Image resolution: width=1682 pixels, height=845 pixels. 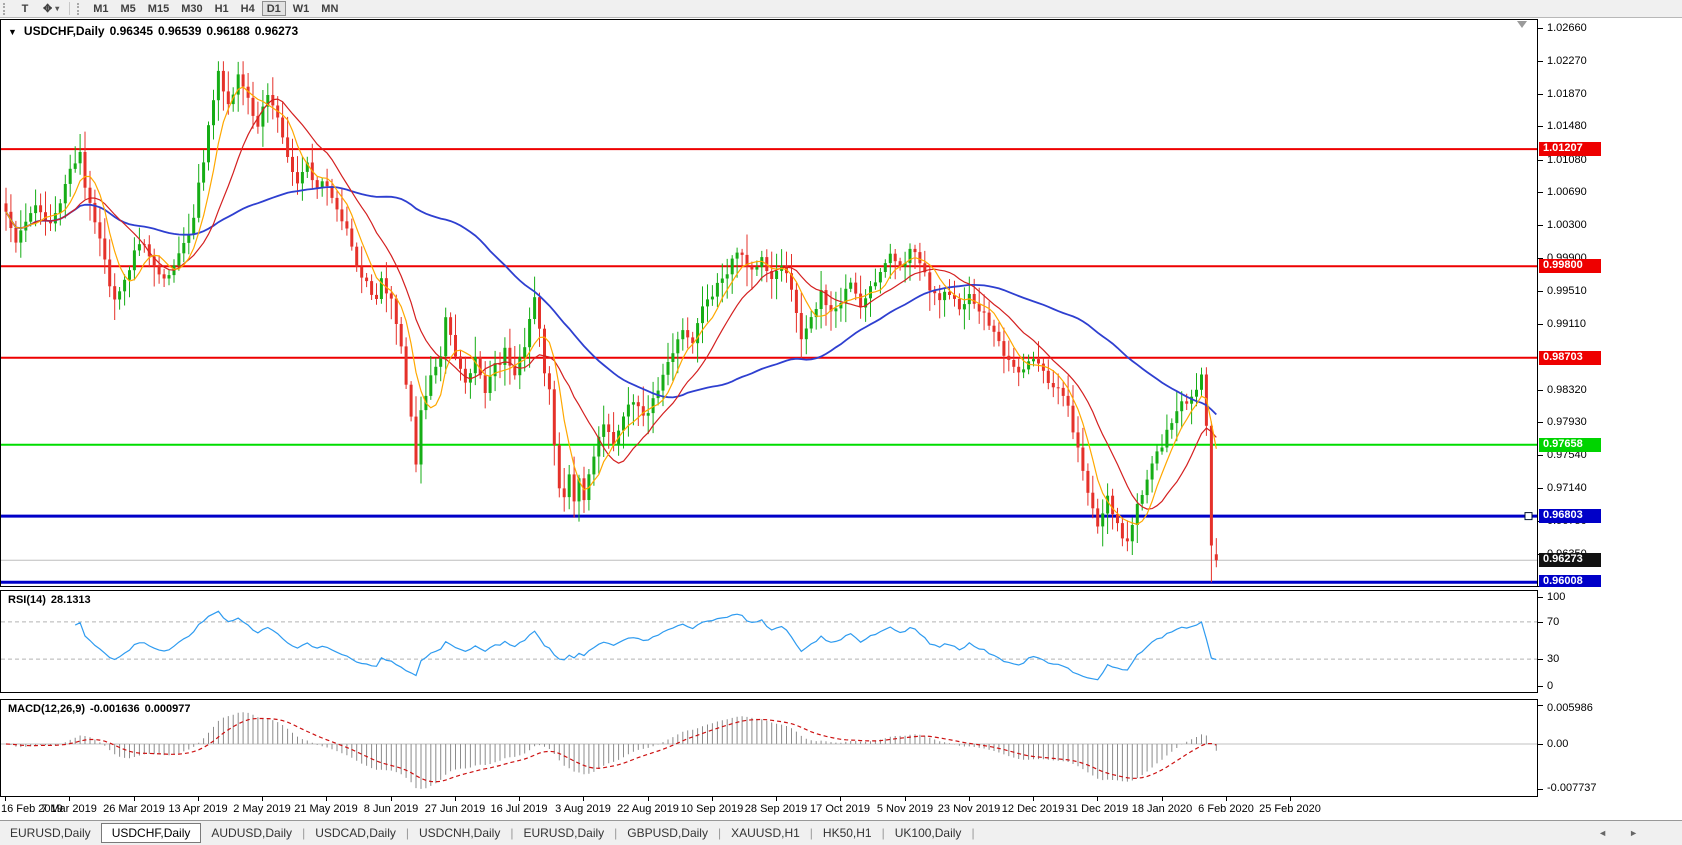 What do you see at coordinates (645, 645) in the screenshot?
I see `rsi-line` at bounding box center [645, 645].